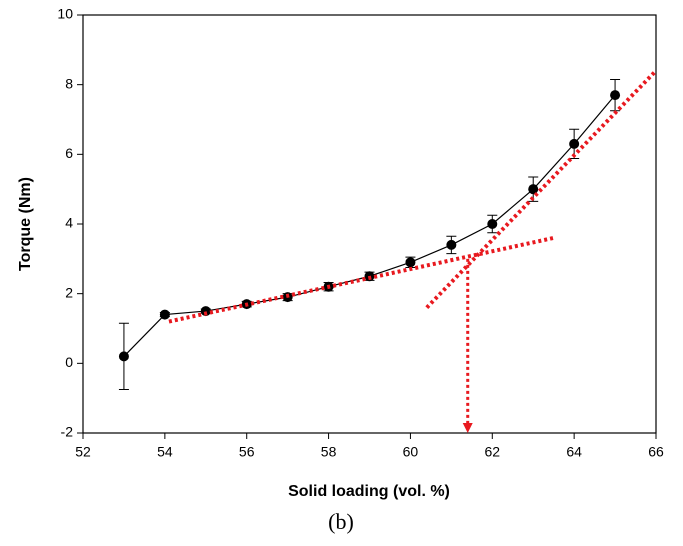  Describe the element at coordinates (83, 452) in the screenshot. I see `x-tick-label: 52` at that location.